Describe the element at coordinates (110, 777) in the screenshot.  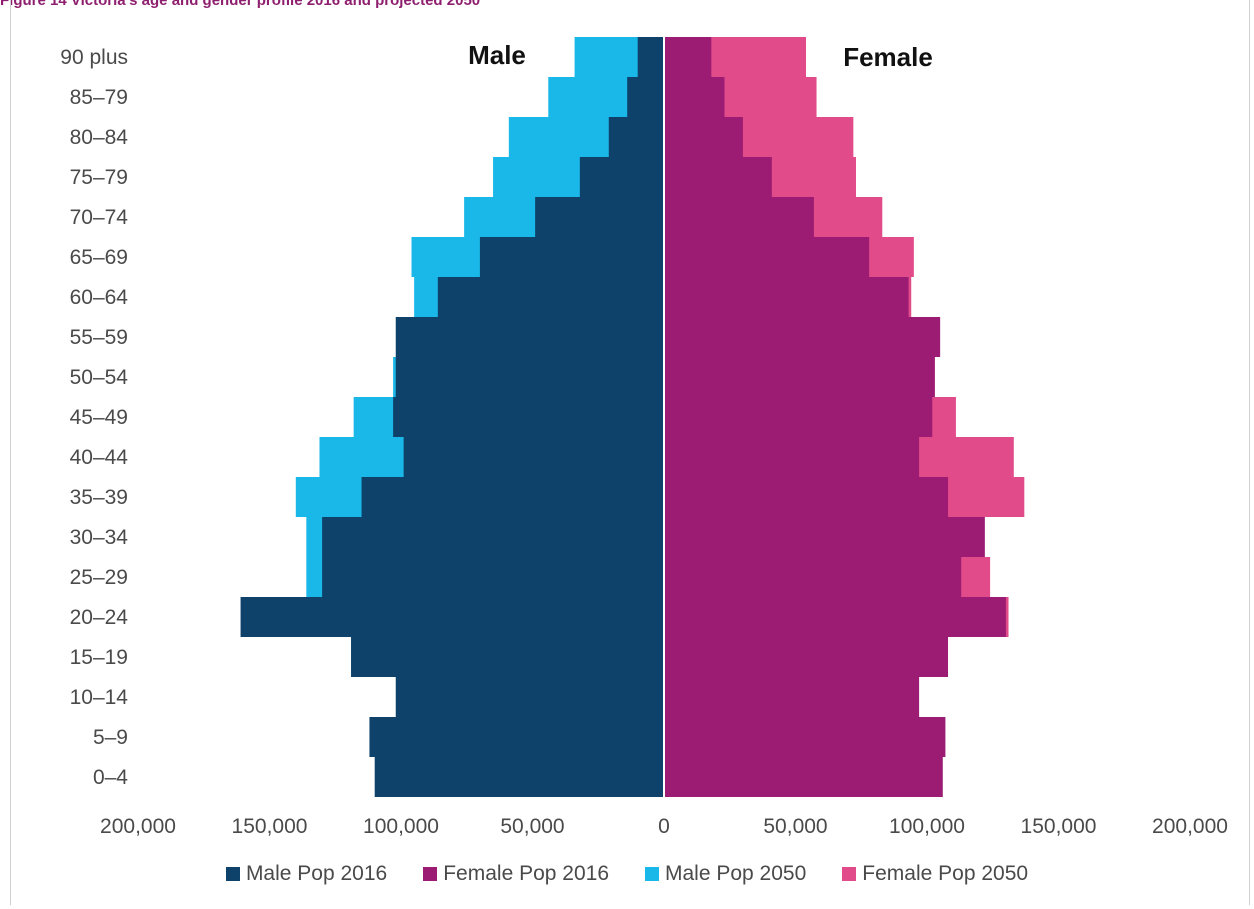
I see `age-label-0-4: 0–4` at that location.